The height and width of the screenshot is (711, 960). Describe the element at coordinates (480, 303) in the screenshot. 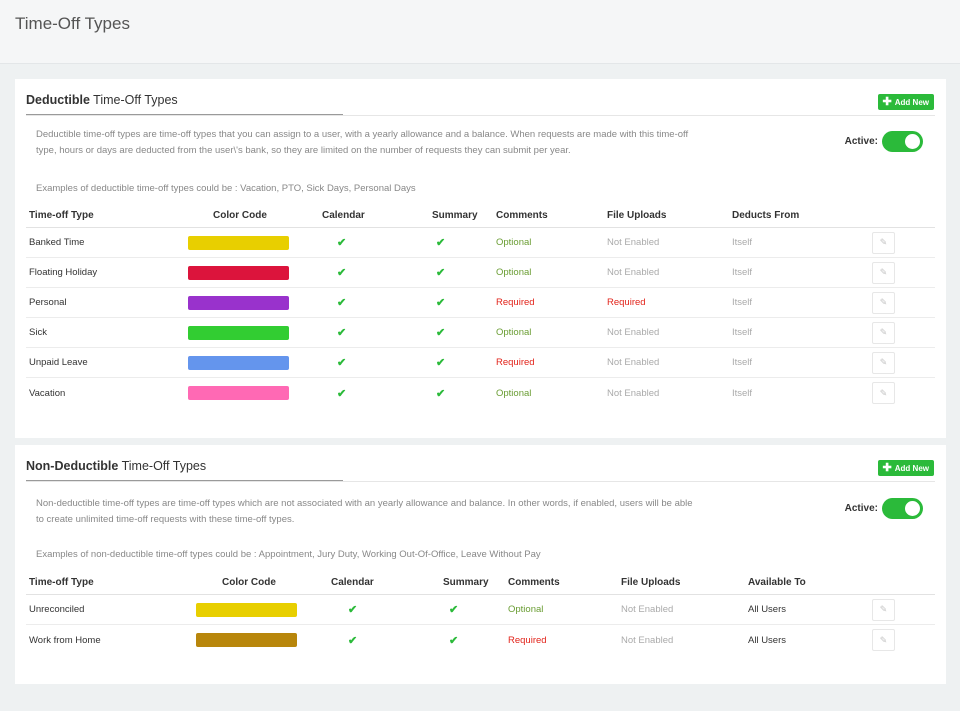

I see `table-row: Personal ✔ ✔ Required Required Itself ✎` at that location.